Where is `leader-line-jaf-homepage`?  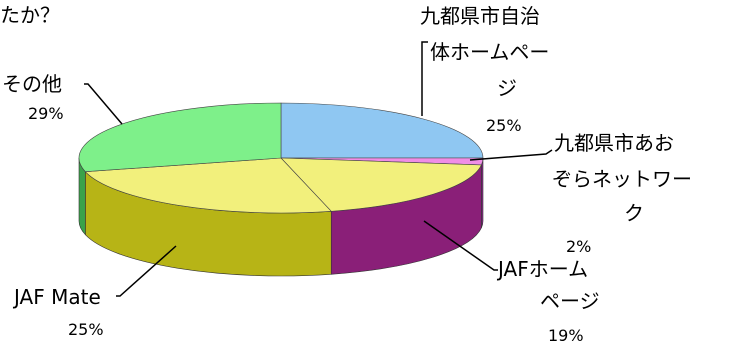
leader-line-jaf-homepage is located at coordinates (460, 245).